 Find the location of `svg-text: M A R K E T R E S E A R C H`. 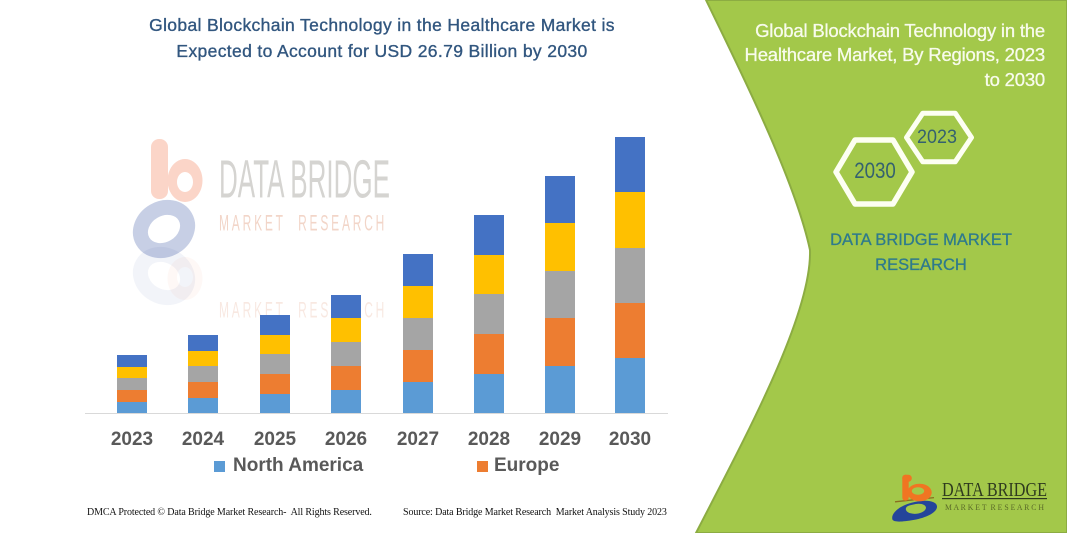

svg-text: M A R K E T R E S E A R C H is located at coordinates (994, 507).